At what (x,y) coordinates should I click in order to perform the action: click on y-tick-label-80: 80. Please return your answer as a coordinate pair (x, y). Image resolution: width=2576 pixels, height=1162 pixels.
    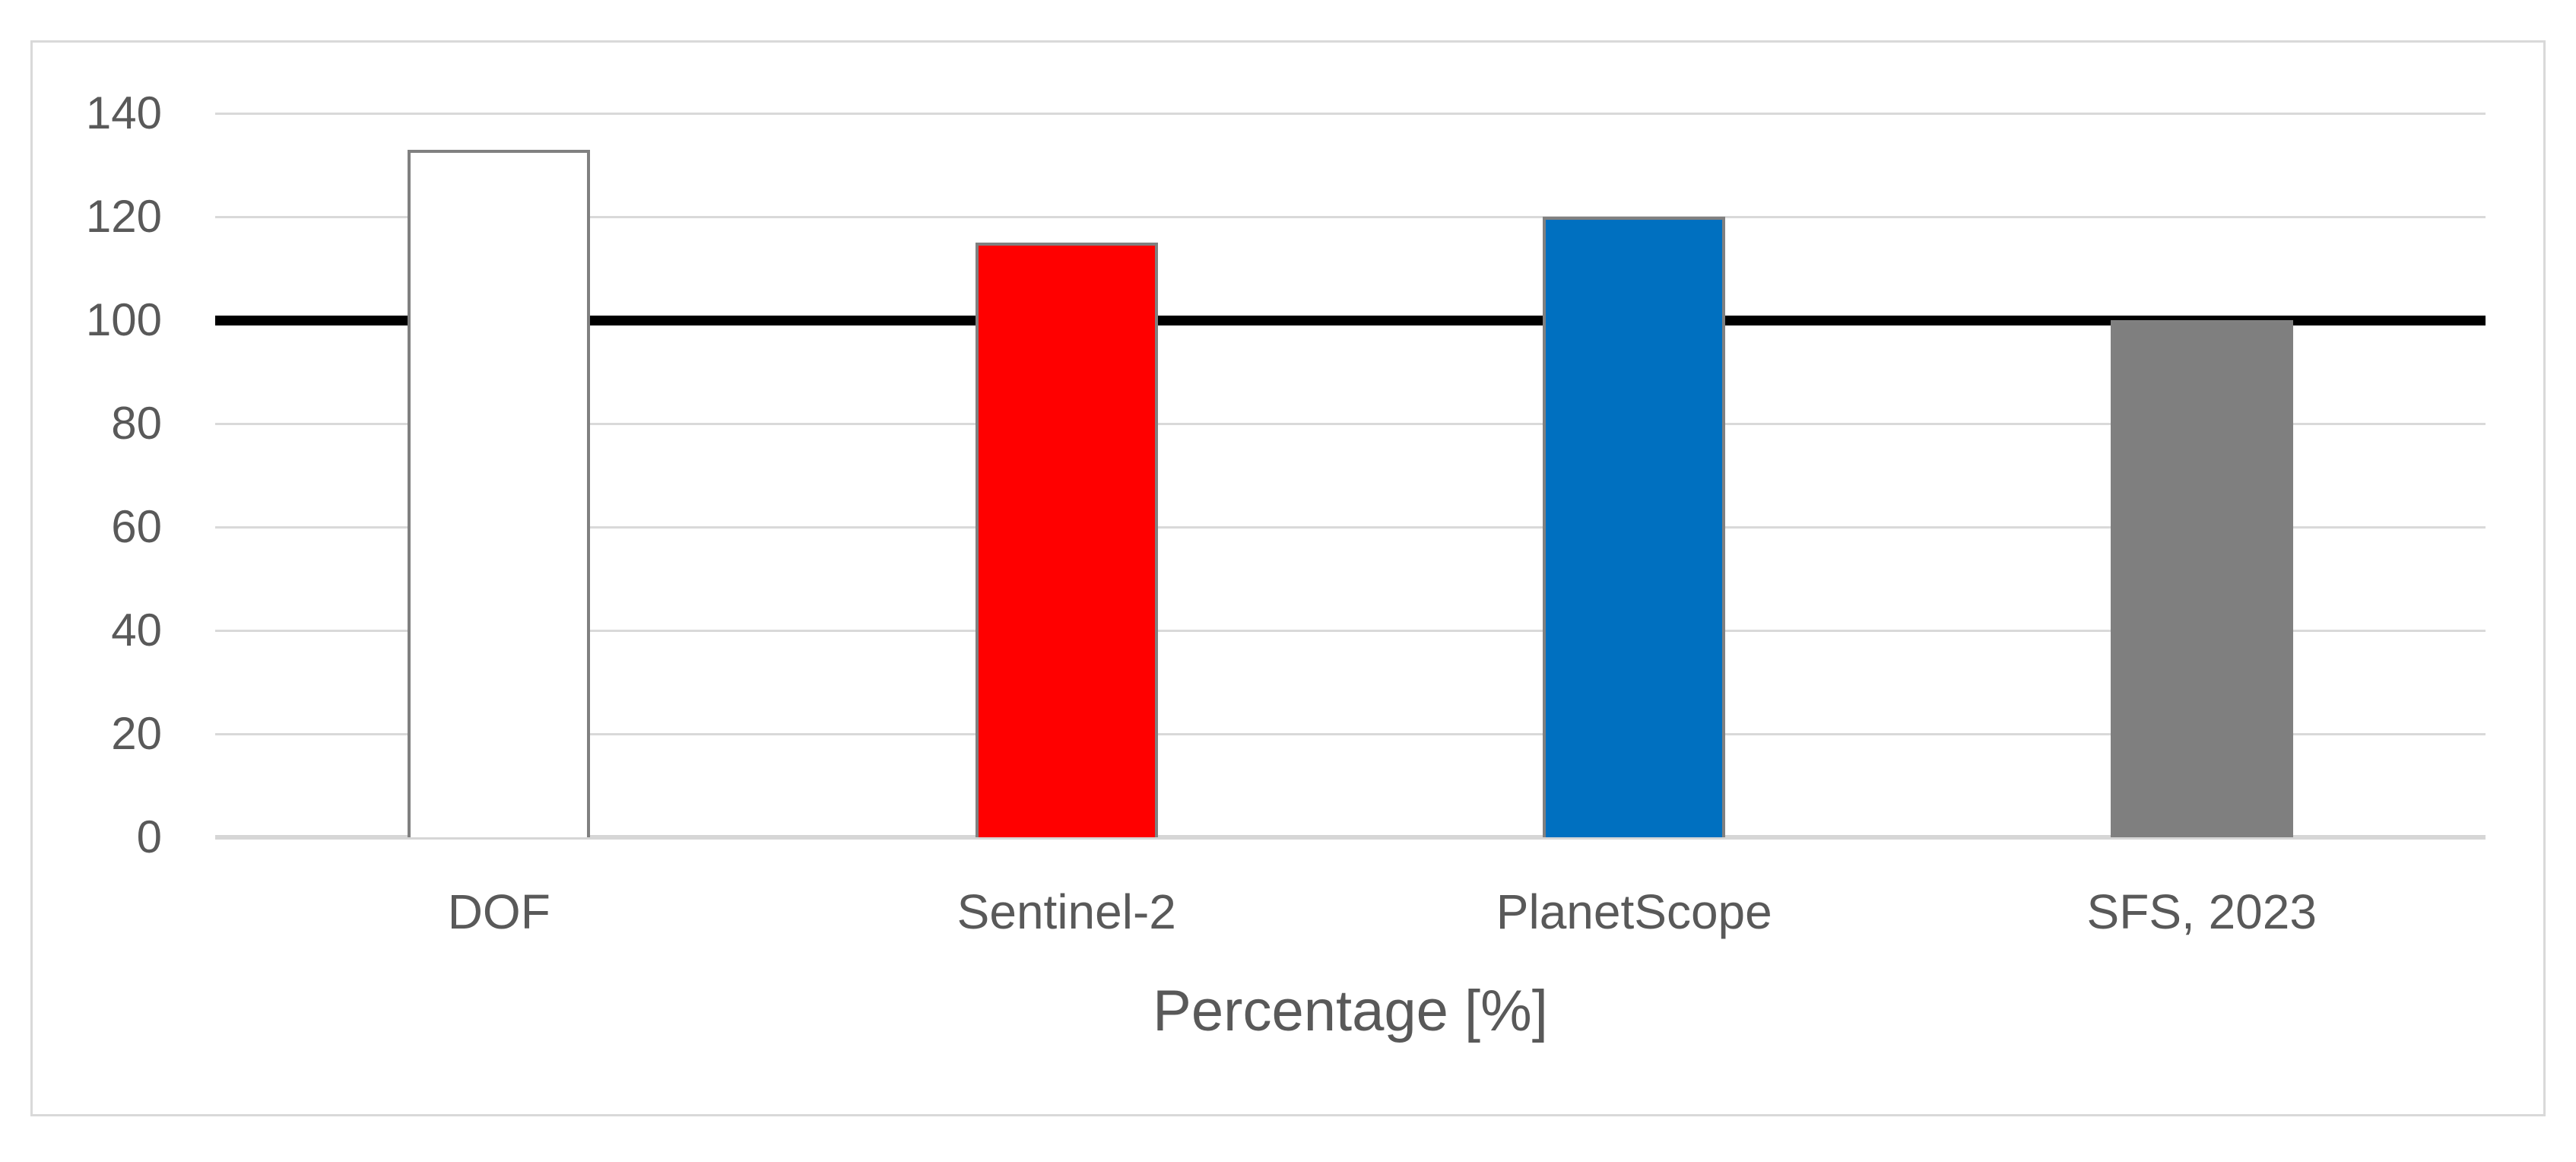
    Looking at the image, I should click on (137, 423).